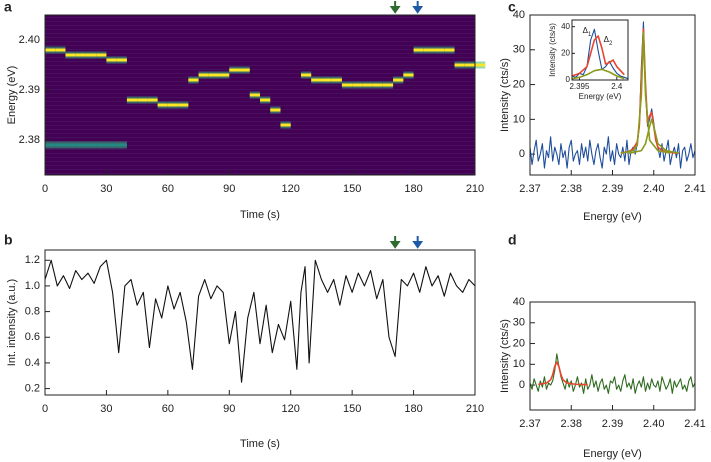 The image size is (711, 462). Describe the element at coordinates (590, 35) in the screenshot. I see `annotation-subscript: 1` at that location.